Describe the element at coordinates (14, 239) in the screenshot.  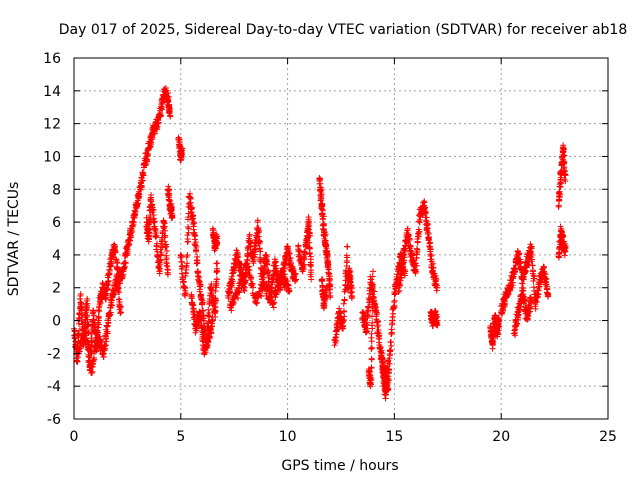
I see `y-axis-label: SDTVAR / TECUs` at that location.